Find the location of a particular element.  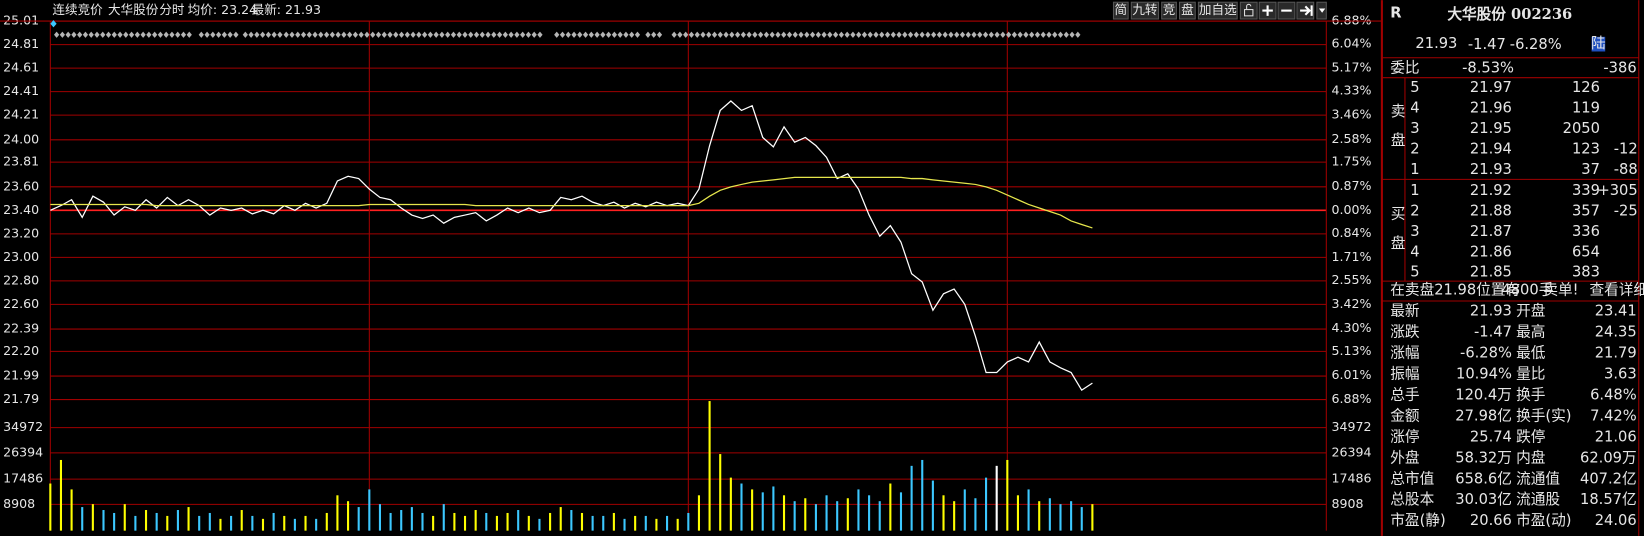

toolbar-label: 九转 is located at coordinates (1145, 9).